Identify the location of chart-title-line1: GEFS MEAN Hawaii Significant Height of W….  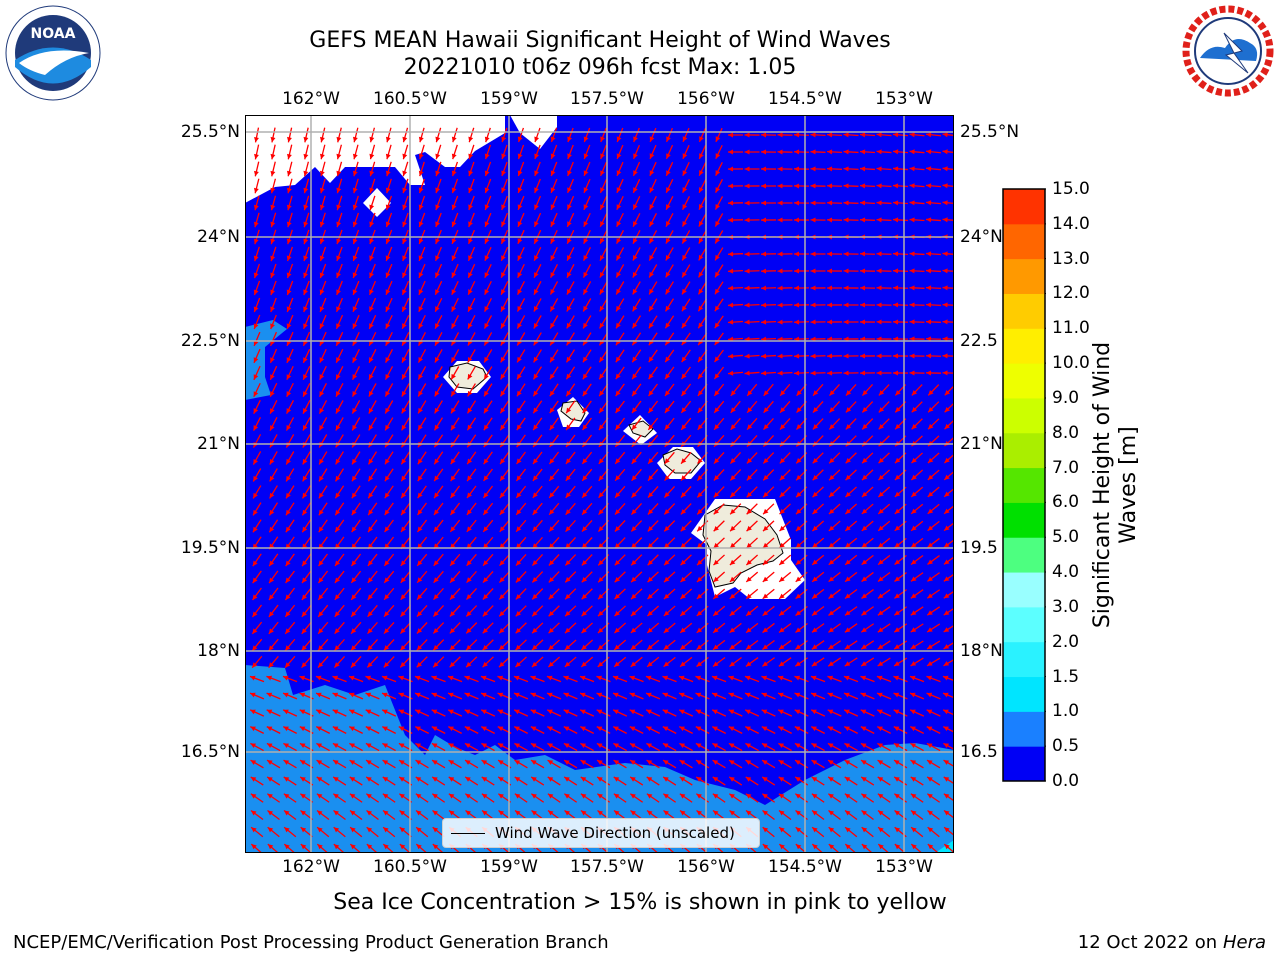
(600, 40).